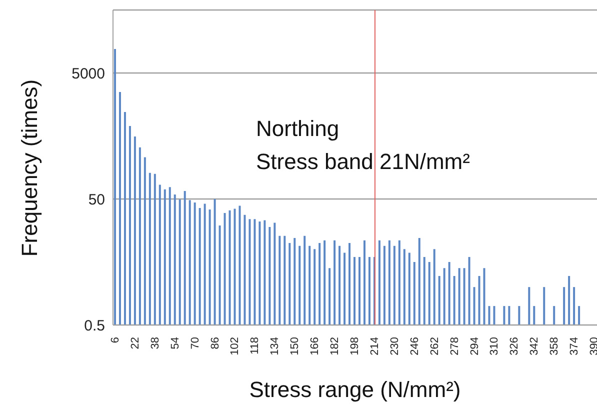 The height and width of the screenshot is (412, 597). What do you see at coordinates (298, 129) in the screenshot?
I see `annotation: Northing` at bounding box center [298, 129].